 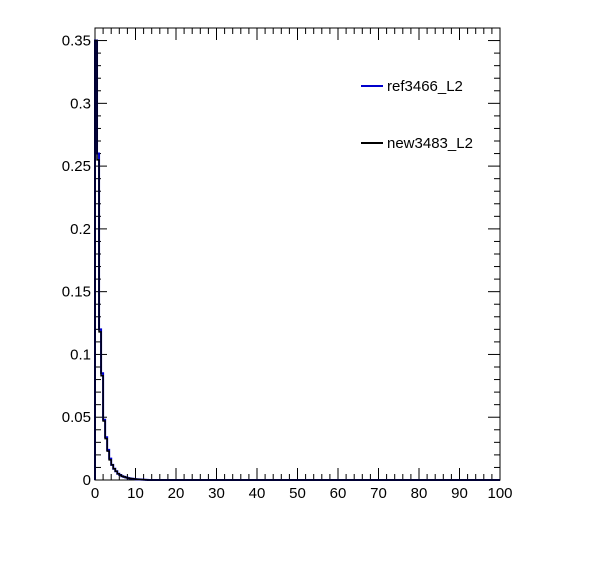 What do you see at coordinates (76, 166) in the screenshot?
I see `y-tick-label: 0.25` at bounding box center [76, 166].